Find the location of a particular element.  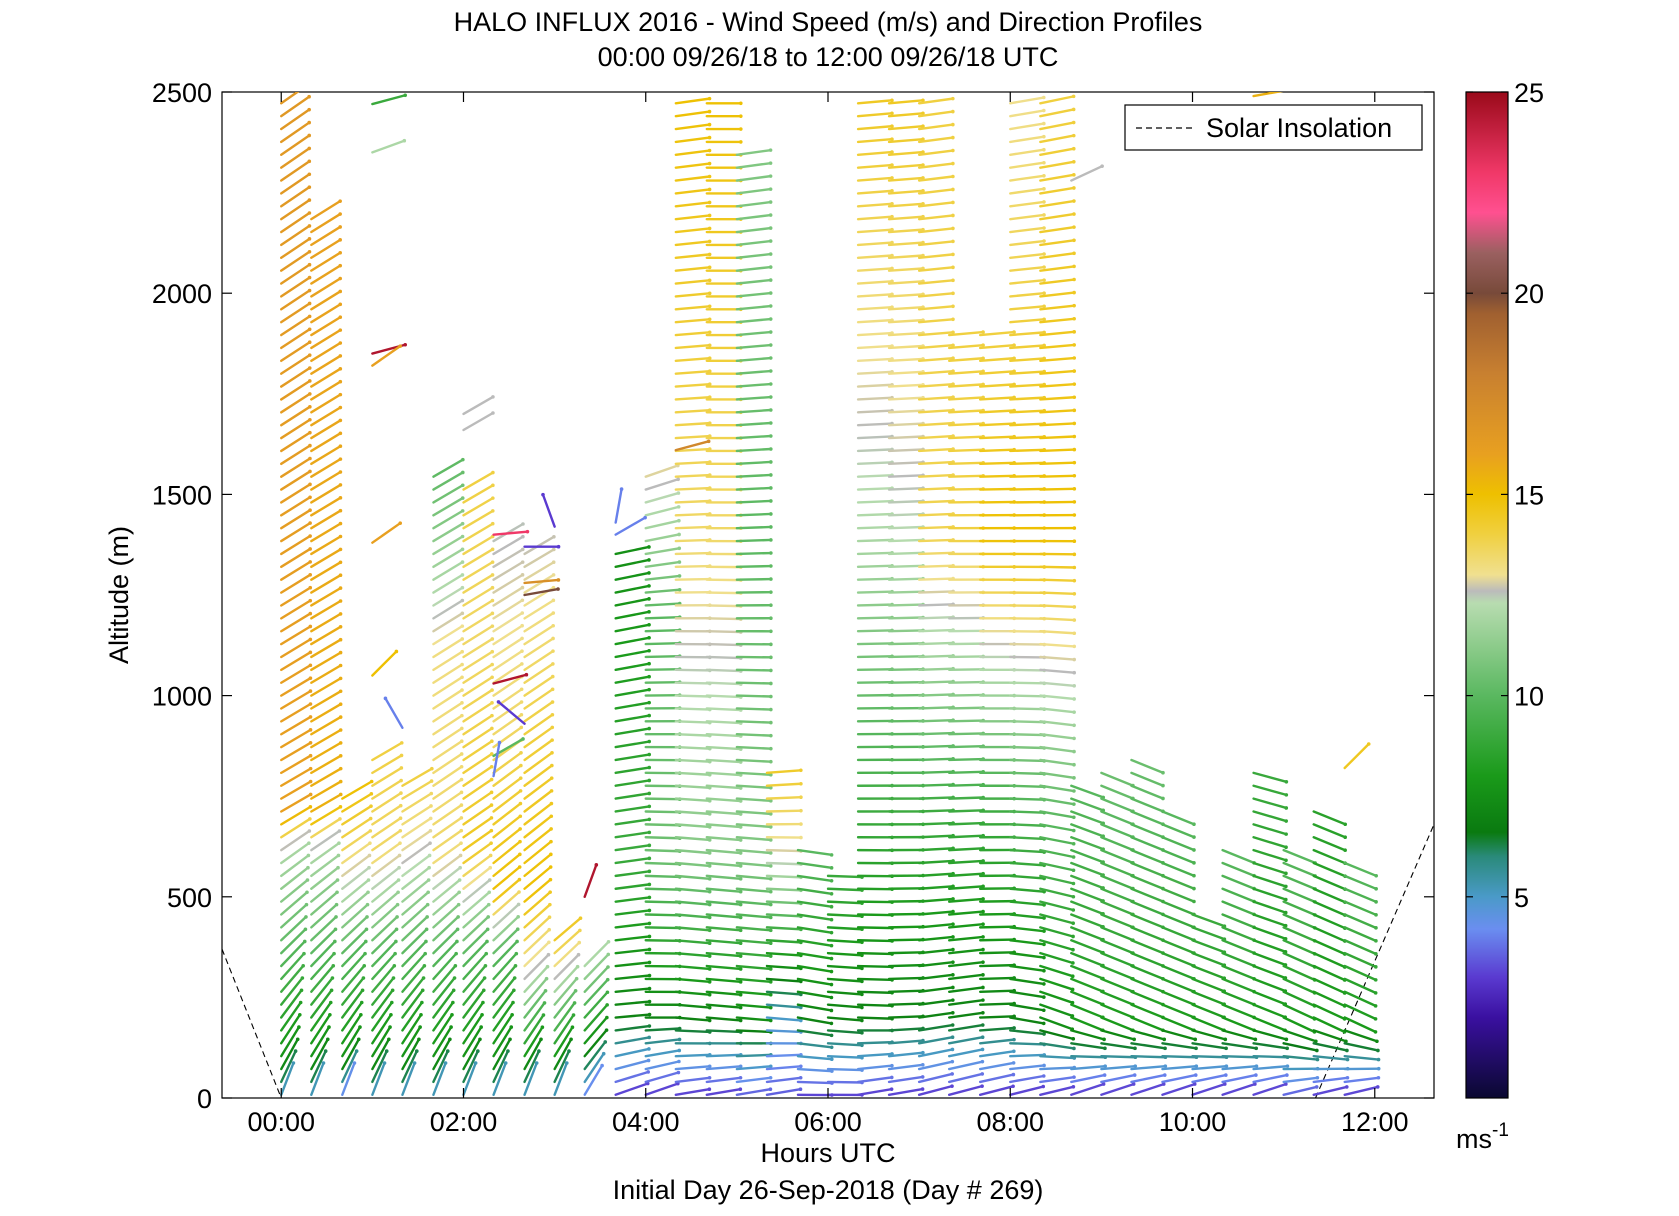

wind-barb-isolated is located at coordinates (511, 532).